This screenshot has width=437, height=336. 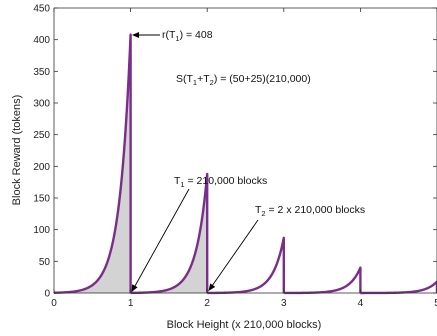 What do you see at coordinates (41, 9) in the screenshot?
I see `y-tick-label: 450` at bounding box center [41, 9].